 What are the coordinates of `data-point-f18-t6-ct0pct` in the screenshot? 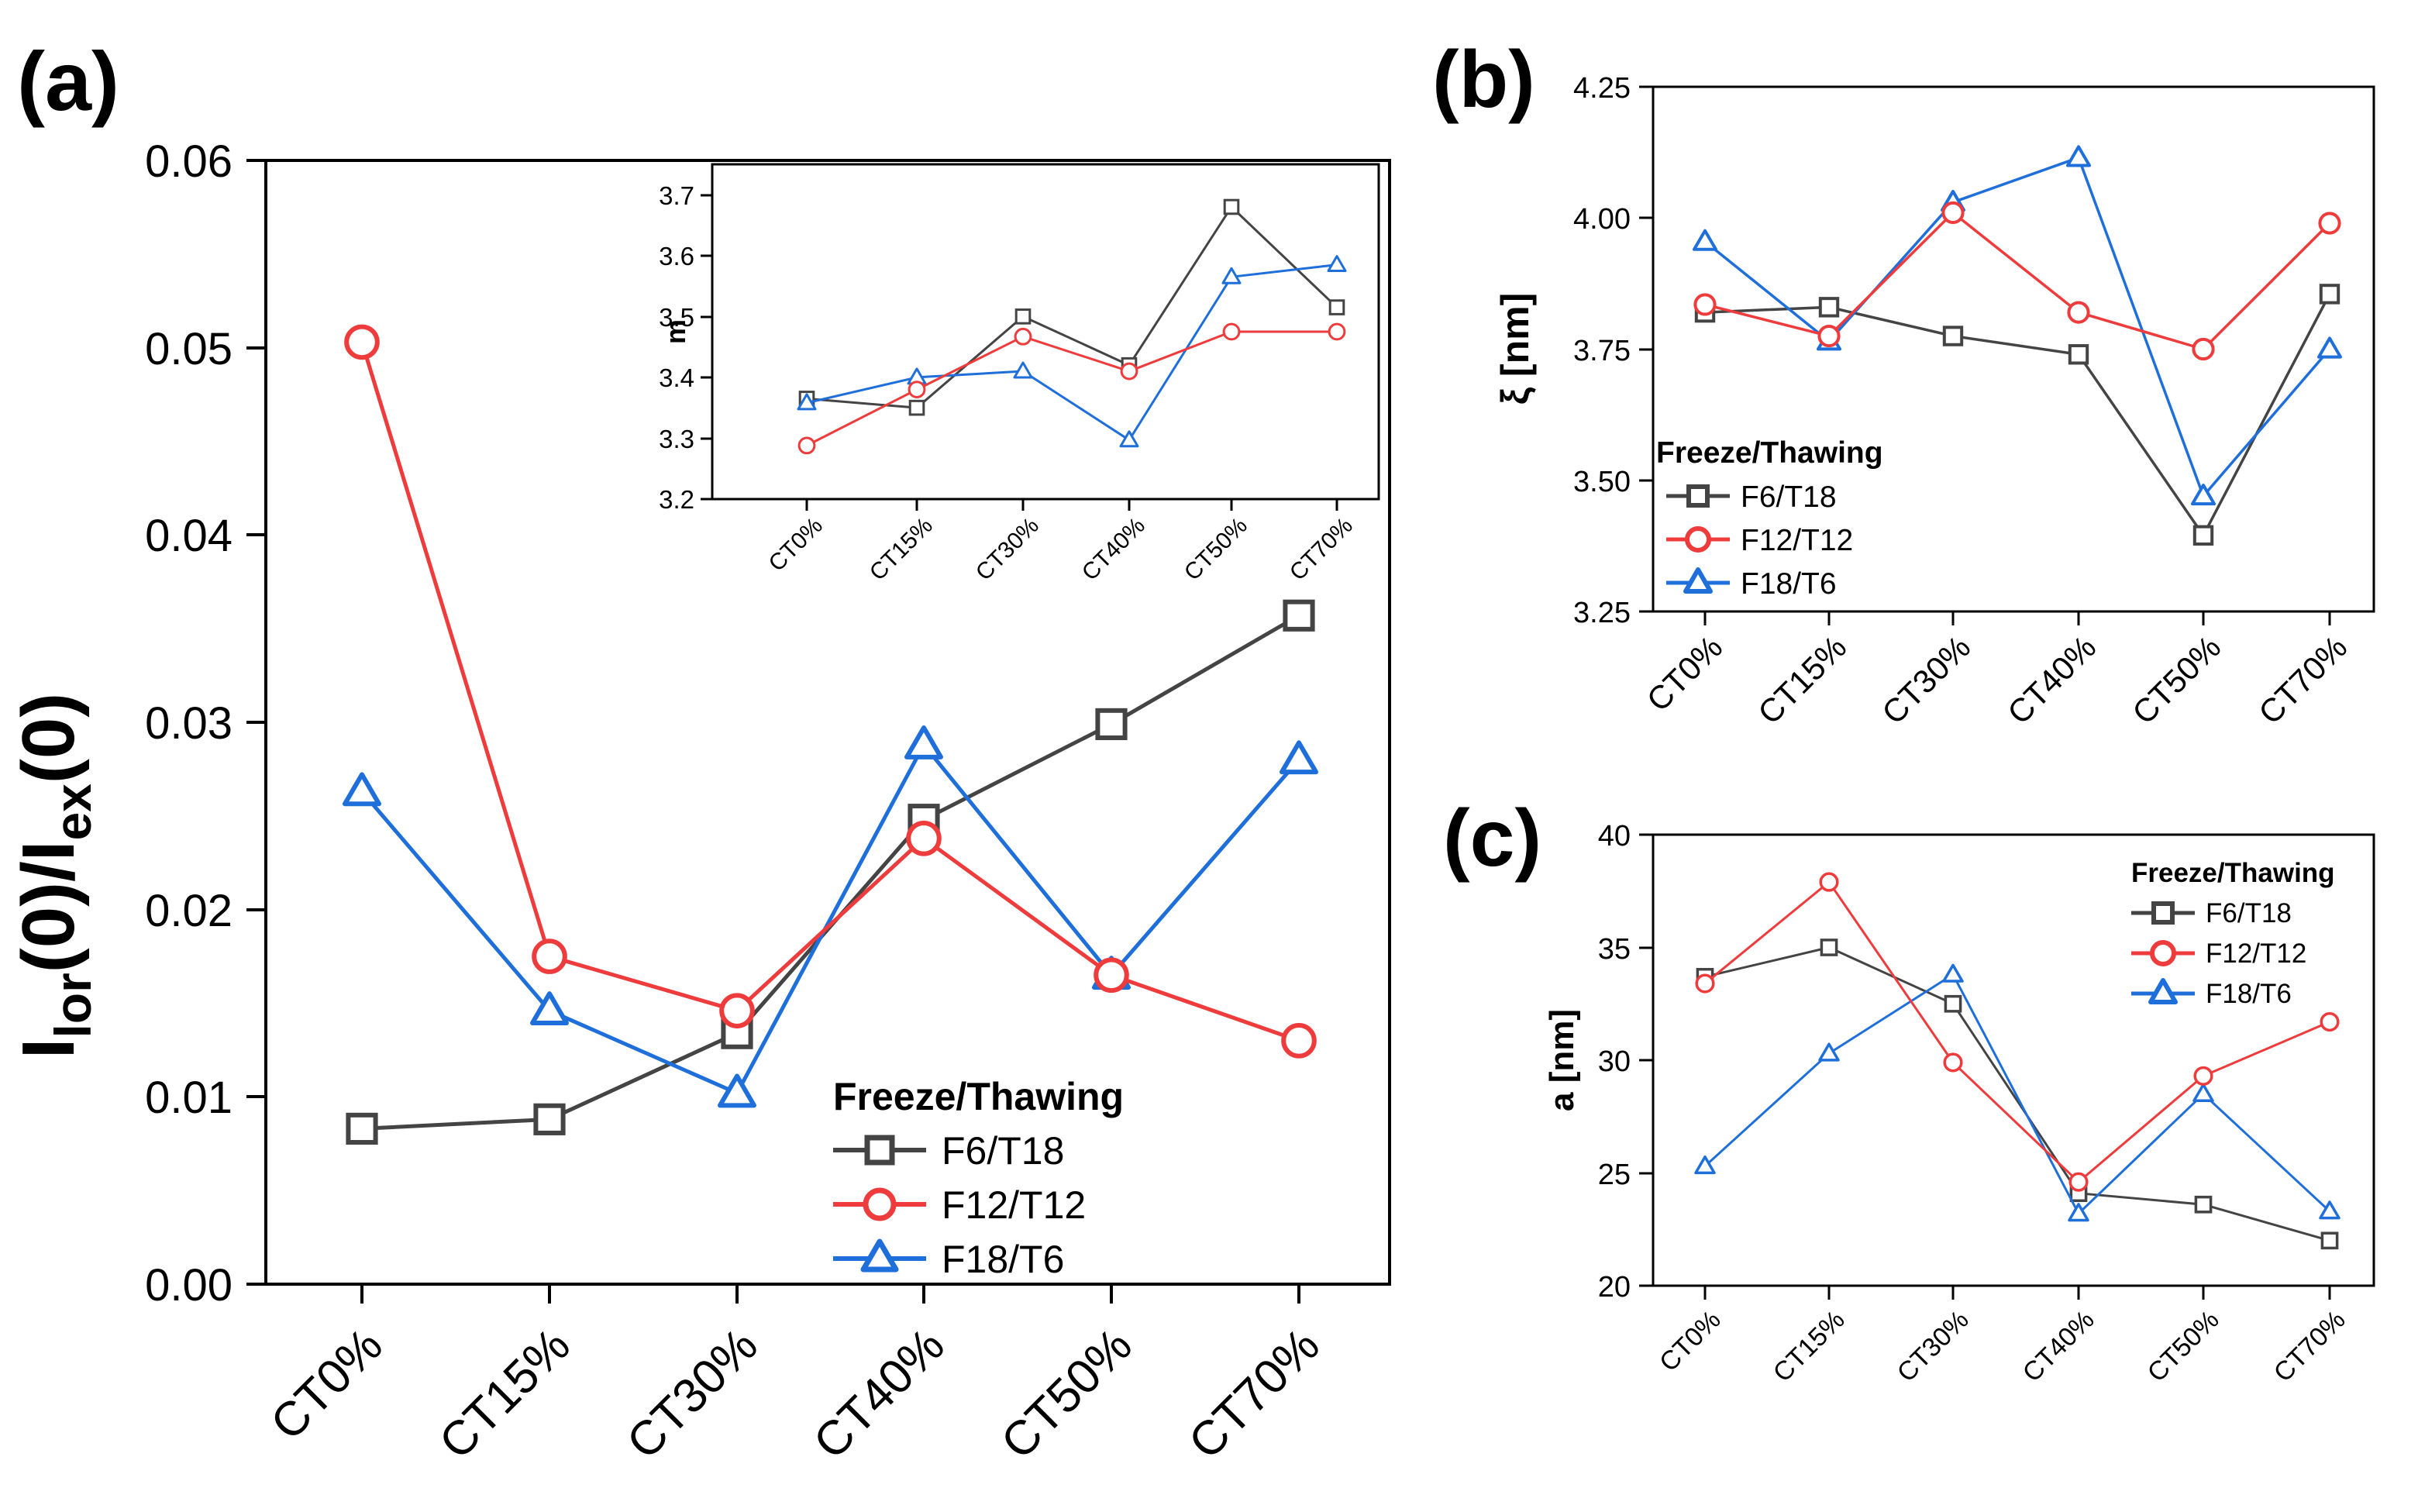 It's located at (1705, 1165).